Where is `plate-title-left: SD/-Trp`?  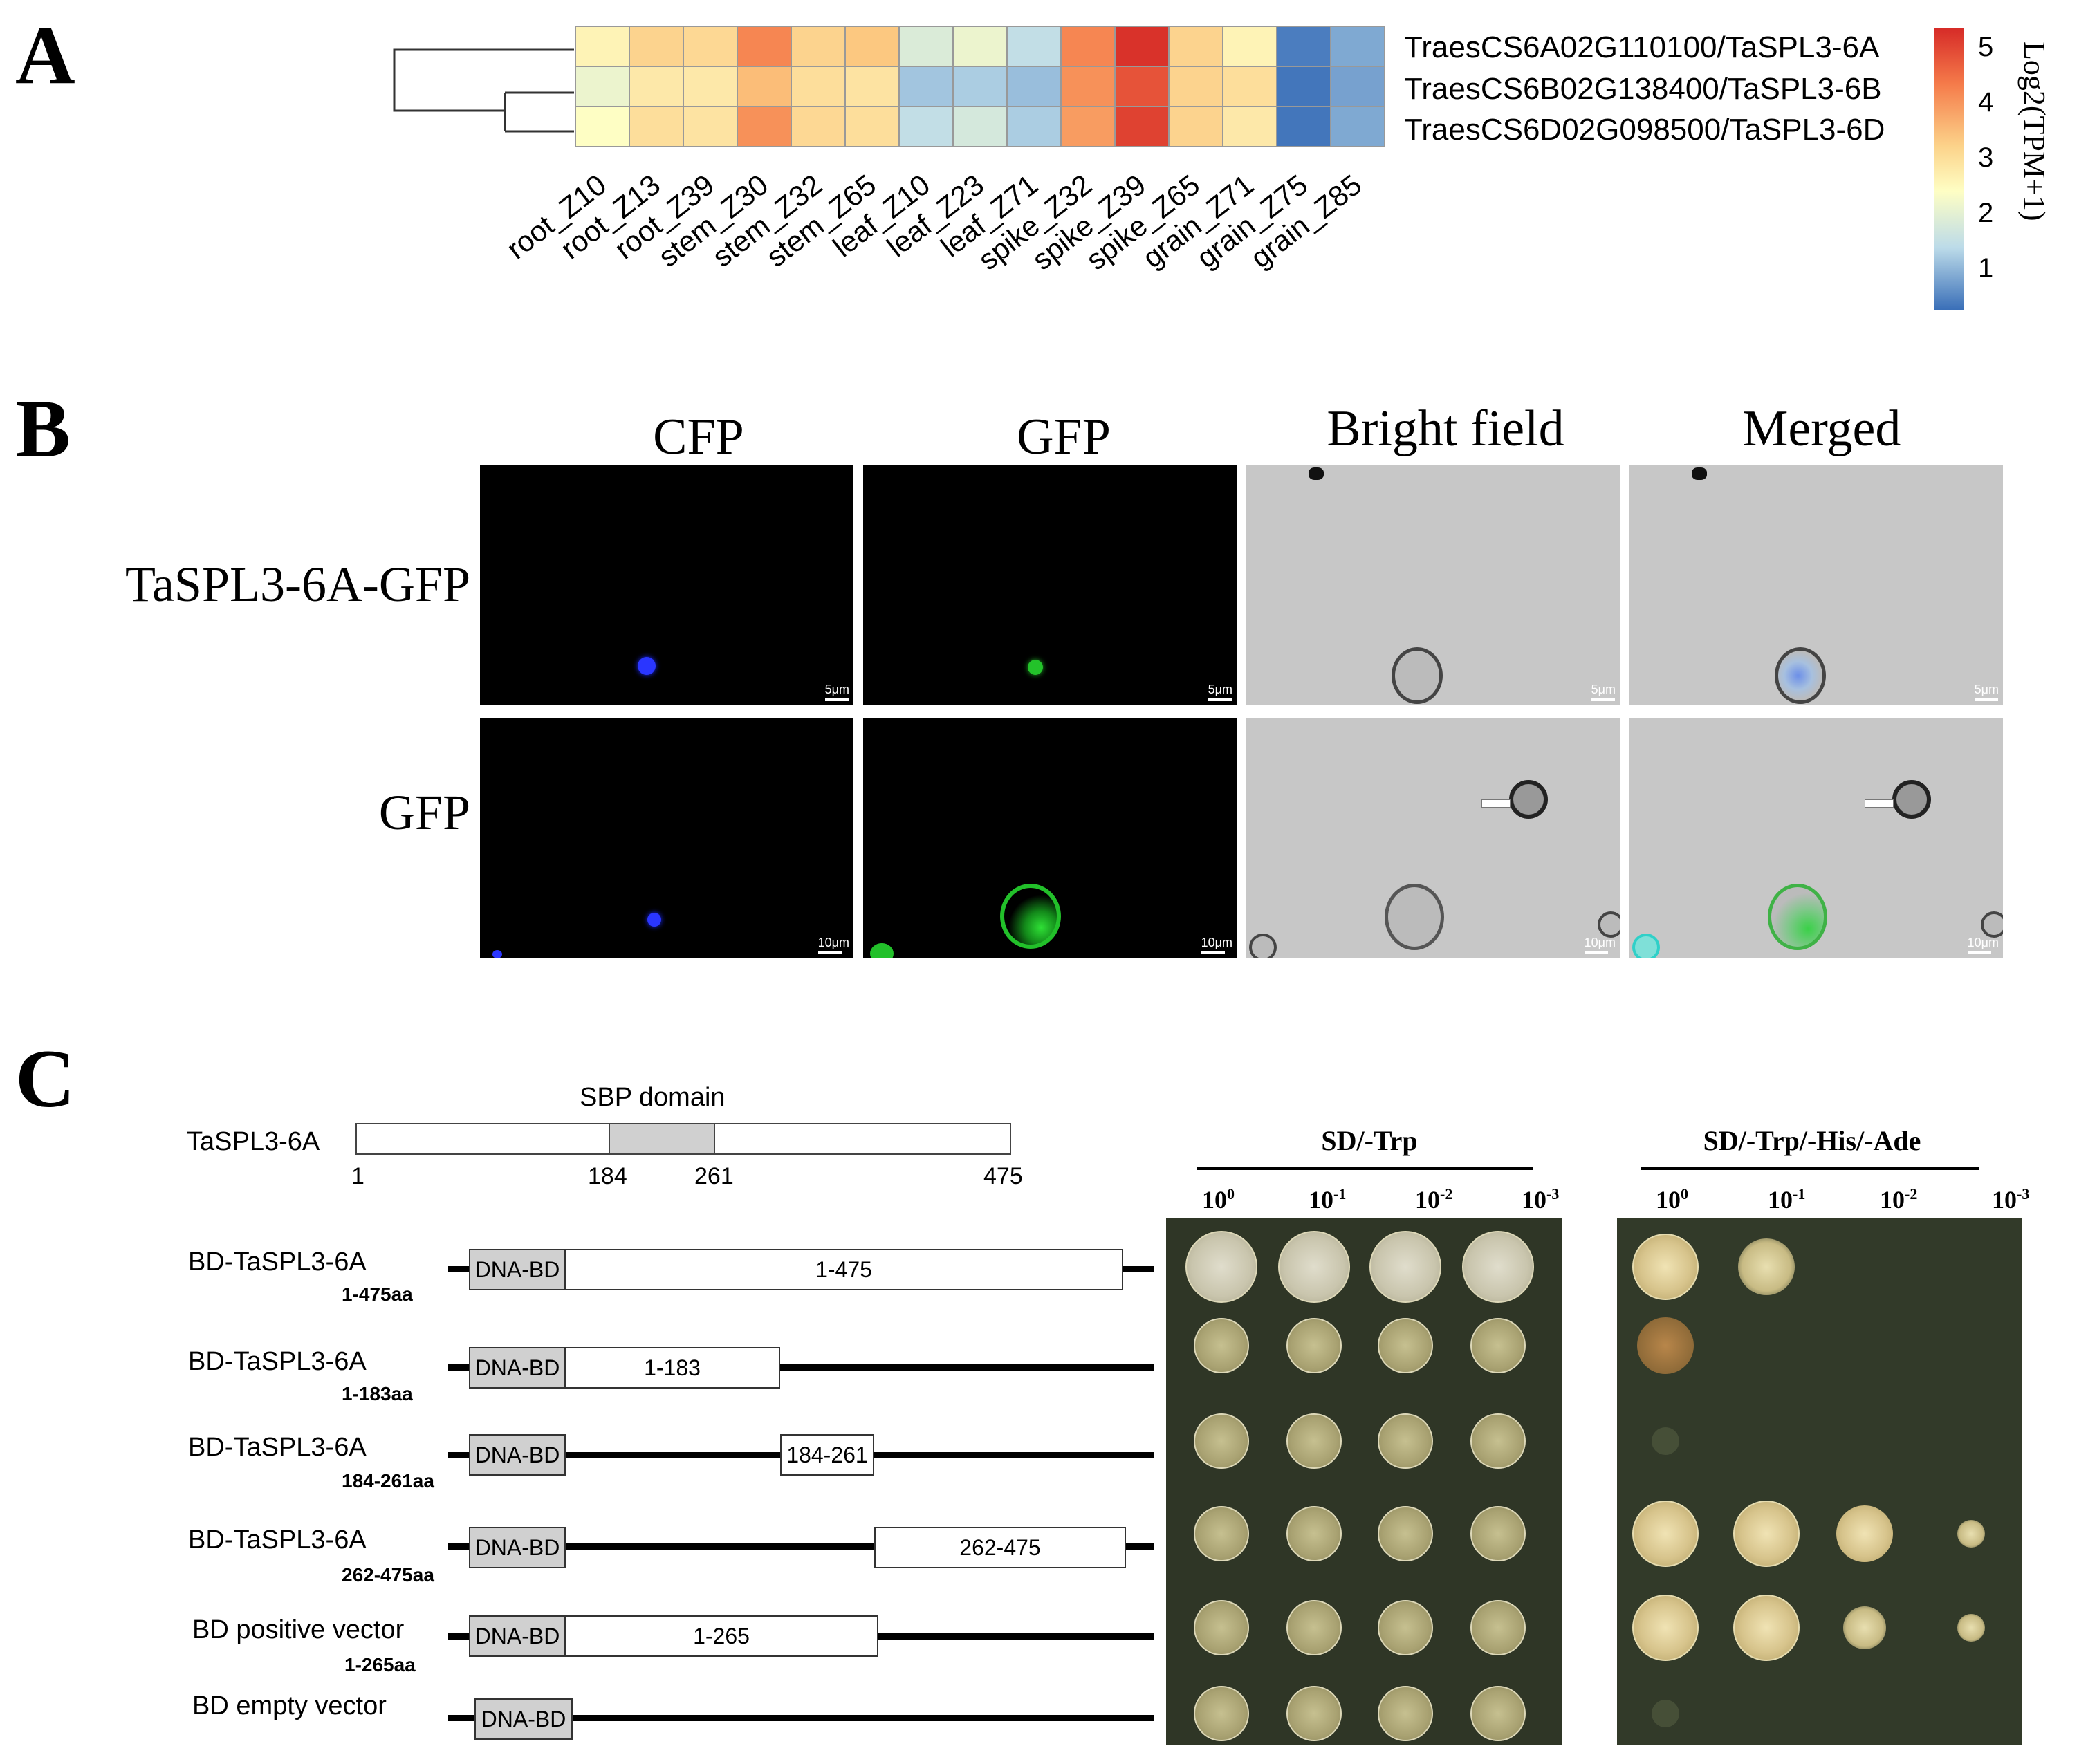 plate-title-left: SD/-Trp is located at coordinates (1369, 1140).